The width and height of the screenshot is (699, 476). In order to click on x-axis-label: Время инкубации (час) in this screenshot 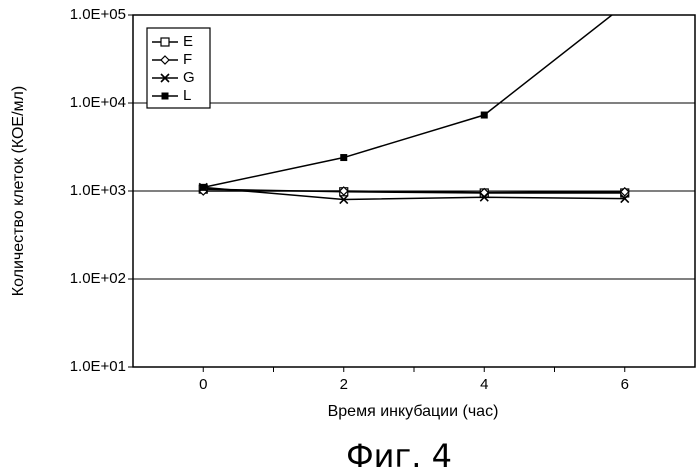, I will do `click(413, 411)`.